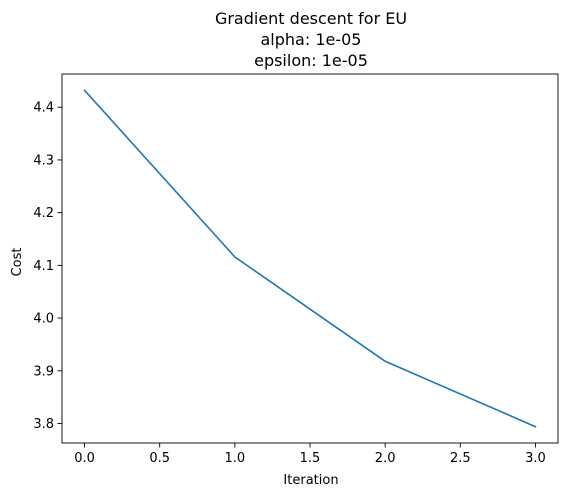 Image resolution: width=570 pixels, height=496 pixels. Describe the element at coordinates (43, 160) in the screenshot. I see `y-tick-label-5: 4.3` at that location.